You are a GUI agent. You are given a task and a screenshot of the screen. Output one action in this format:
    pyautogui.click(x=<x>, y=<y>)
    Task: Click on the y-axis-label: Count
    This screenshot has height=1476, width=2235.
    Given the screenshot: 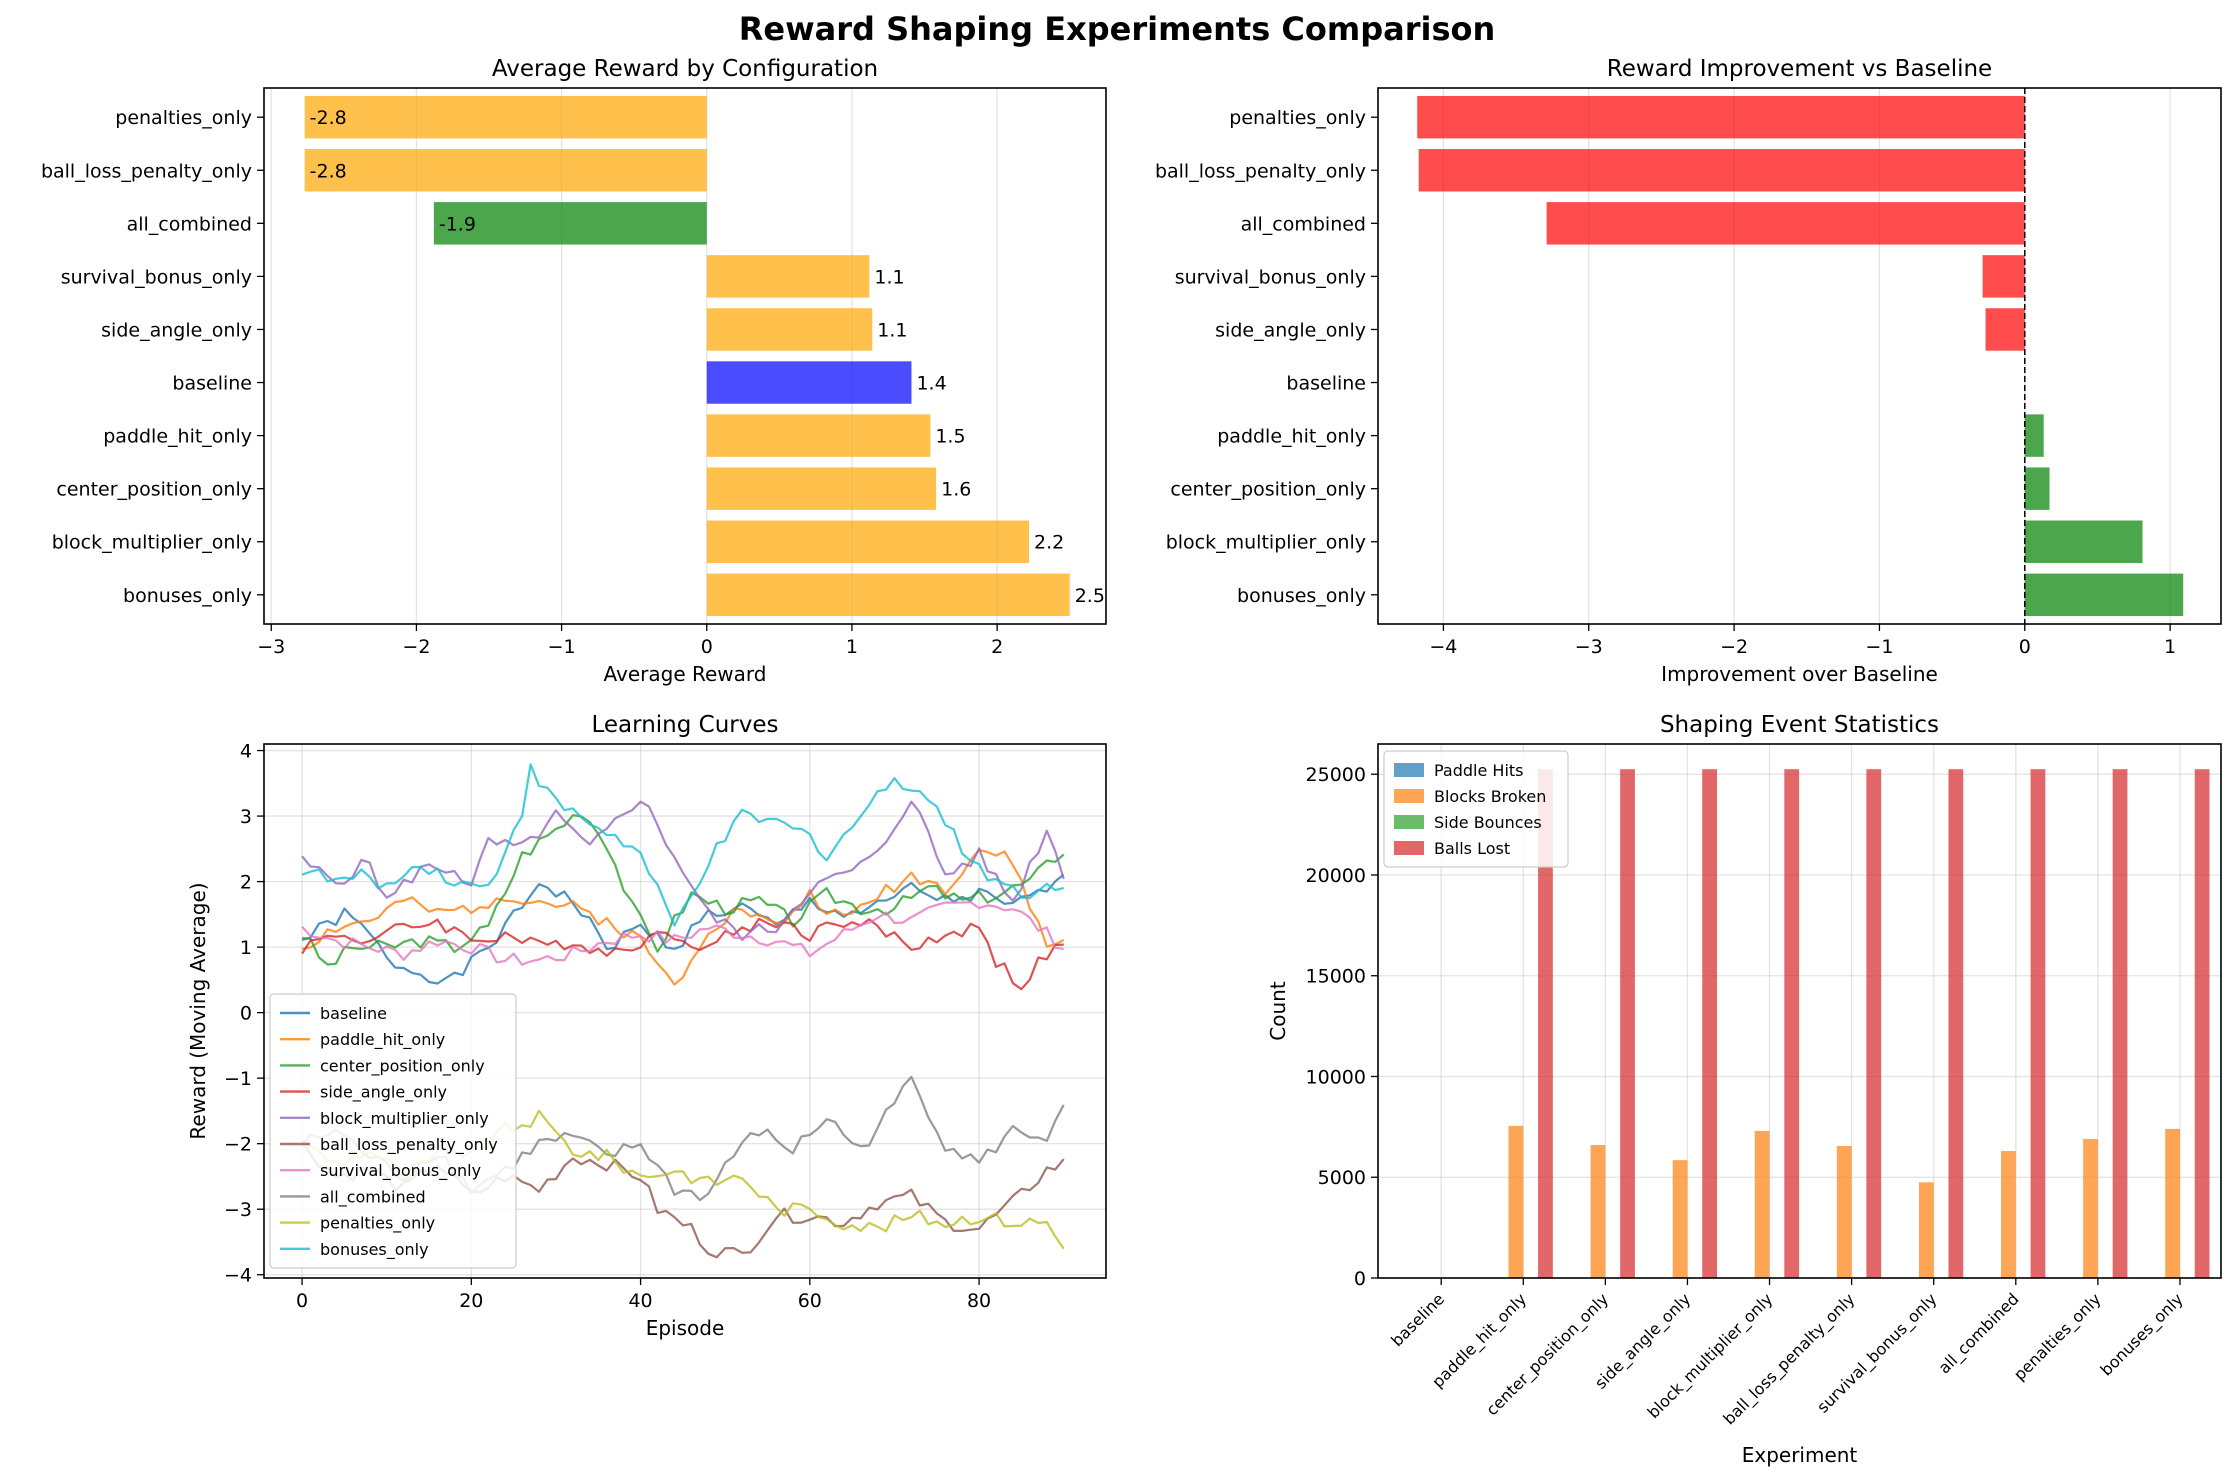 What is the action you would take?
    pyautogui.click(x=1278, y=1011)
    